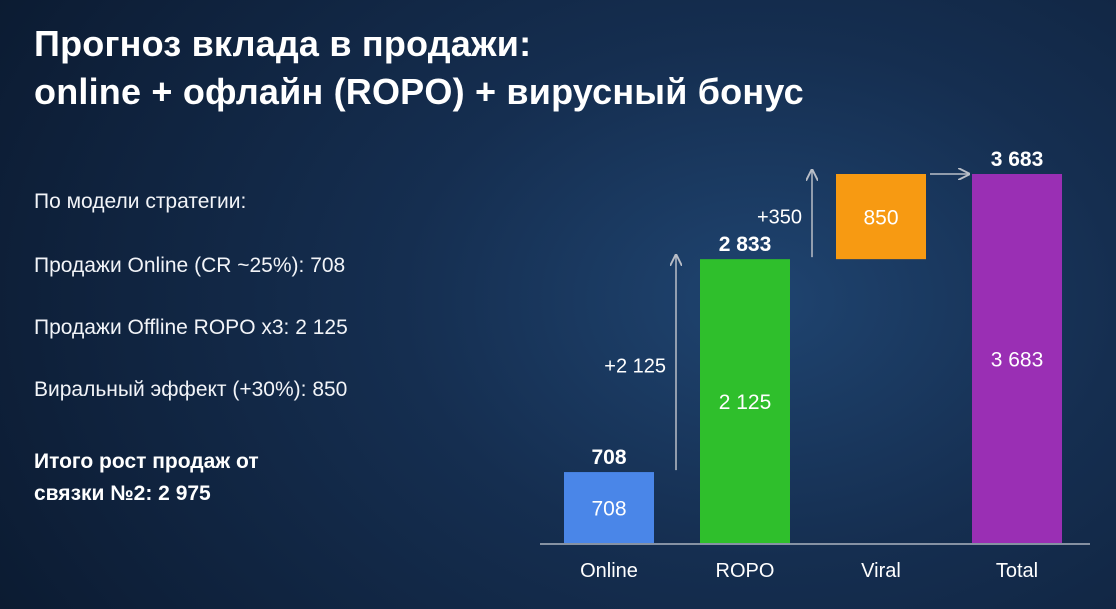 This screenshot has height=609, width=1116. Describe the element at coordinates (283, 43) in the screenshot. I see `title-line-1: Прогноз вклада в продажи:` at that location.